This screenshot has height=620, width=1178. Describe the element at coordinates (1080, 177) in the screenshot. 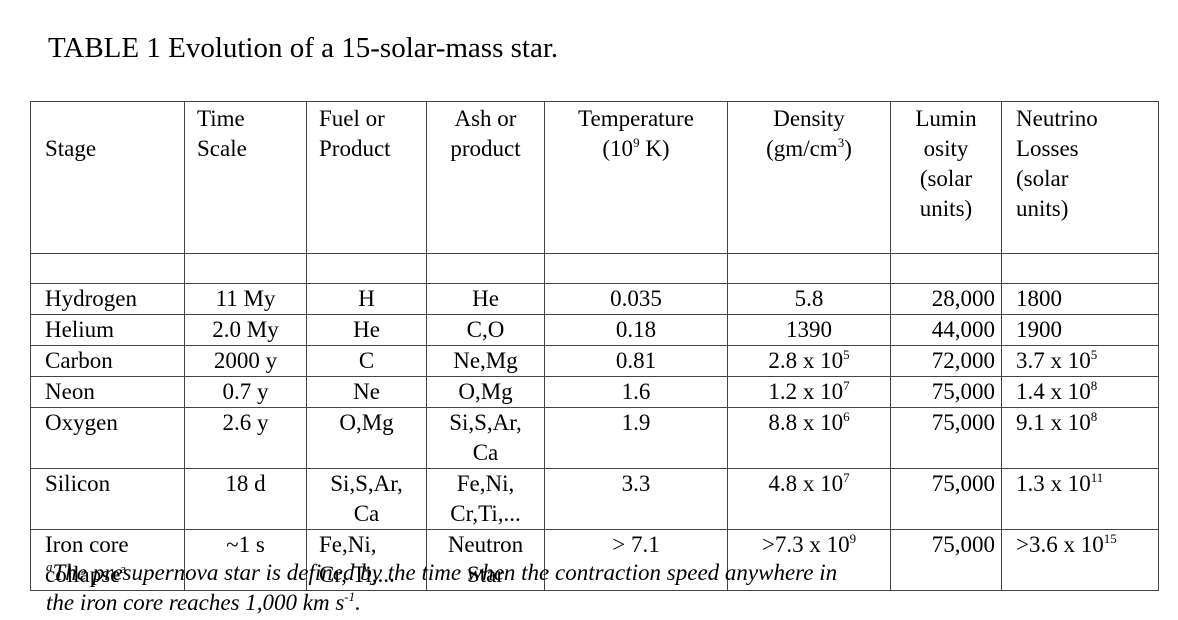

I see `header-neutrino-losses: Neutrino Losses (solar units)` at that location.